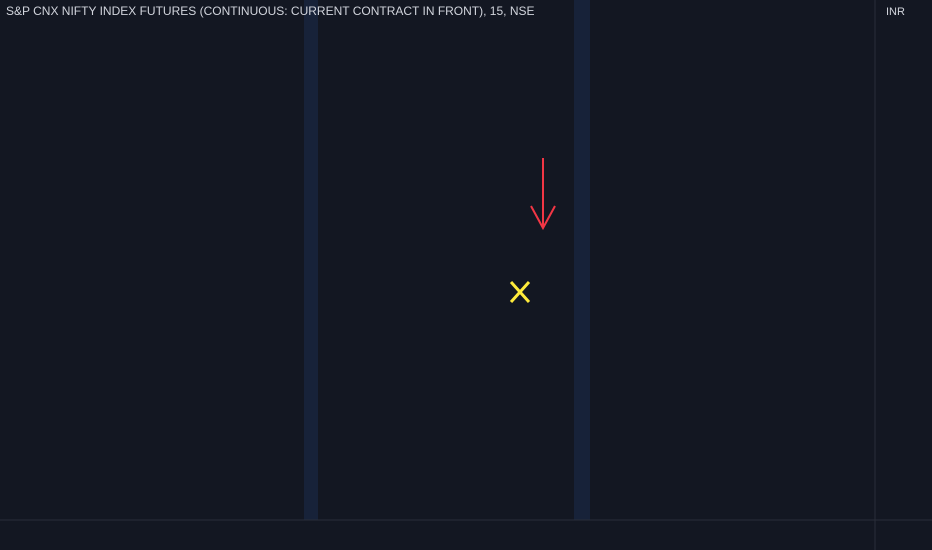 The width and height of the screenshot is (932, 550). What do you see at coordinates (543, 194) in the screenshot?
I see `arrow-annotation` at bounding box center [543, 194].